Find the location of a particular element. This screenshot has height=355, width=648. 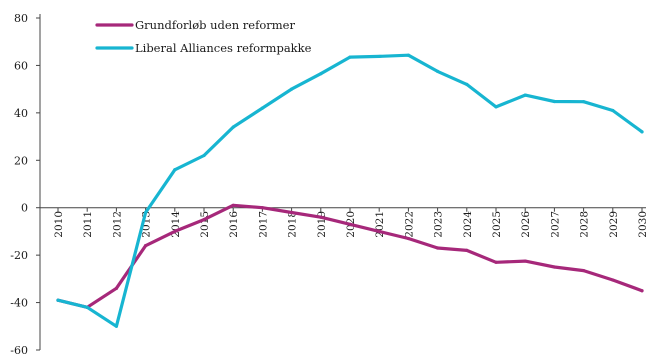

y-tick-label: 0 is located at coordinates (24, 208).